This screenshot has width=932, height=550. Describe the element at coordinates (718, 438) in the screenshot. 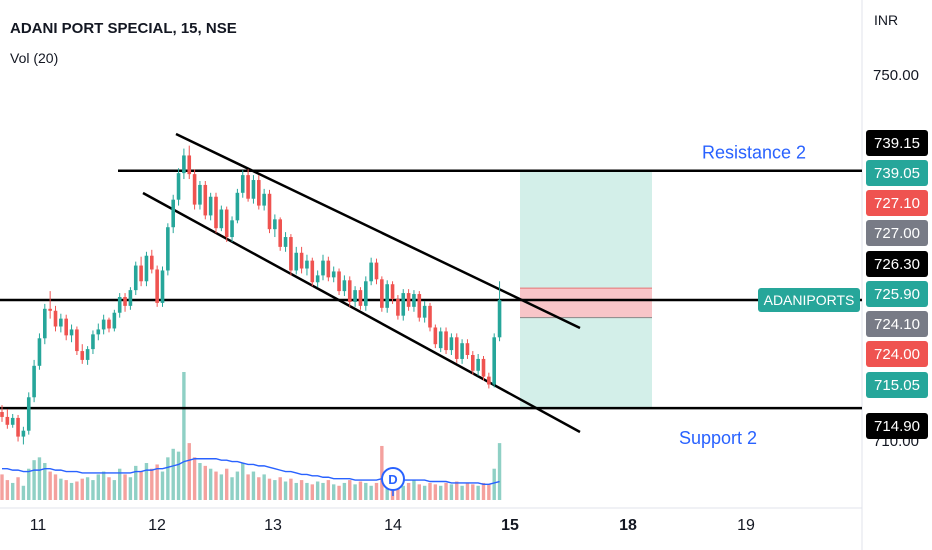

I see `support-2-label: Support 2` at that location.